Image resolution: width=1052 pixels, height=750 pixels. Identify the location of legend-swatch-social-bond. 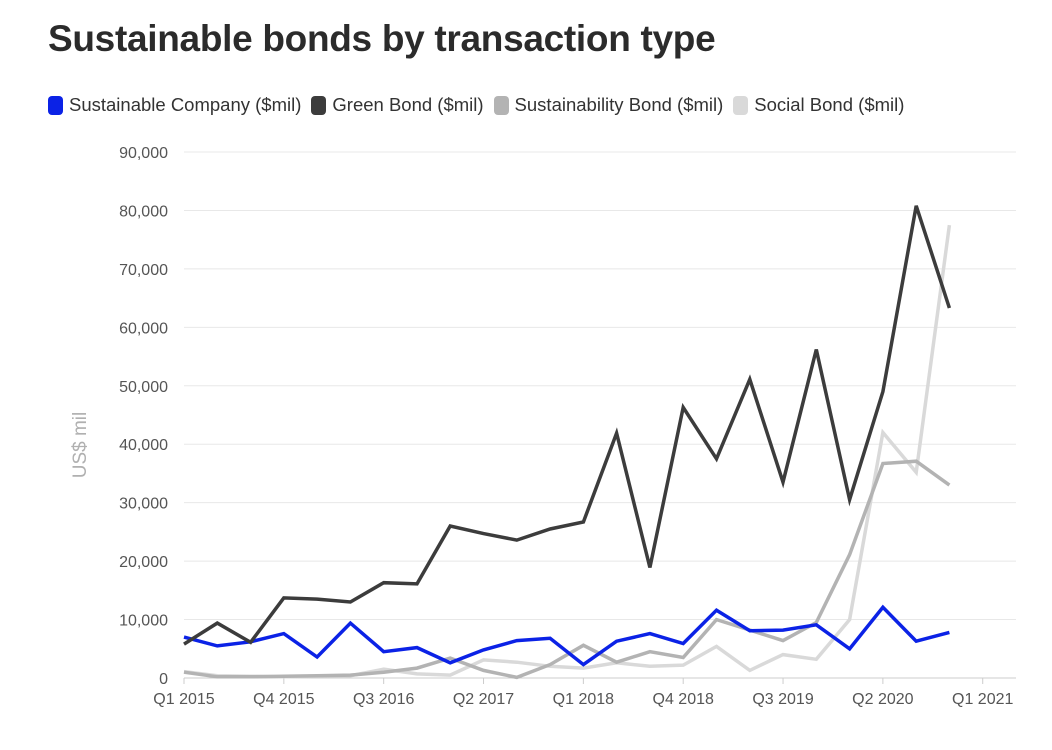
(741, 105).